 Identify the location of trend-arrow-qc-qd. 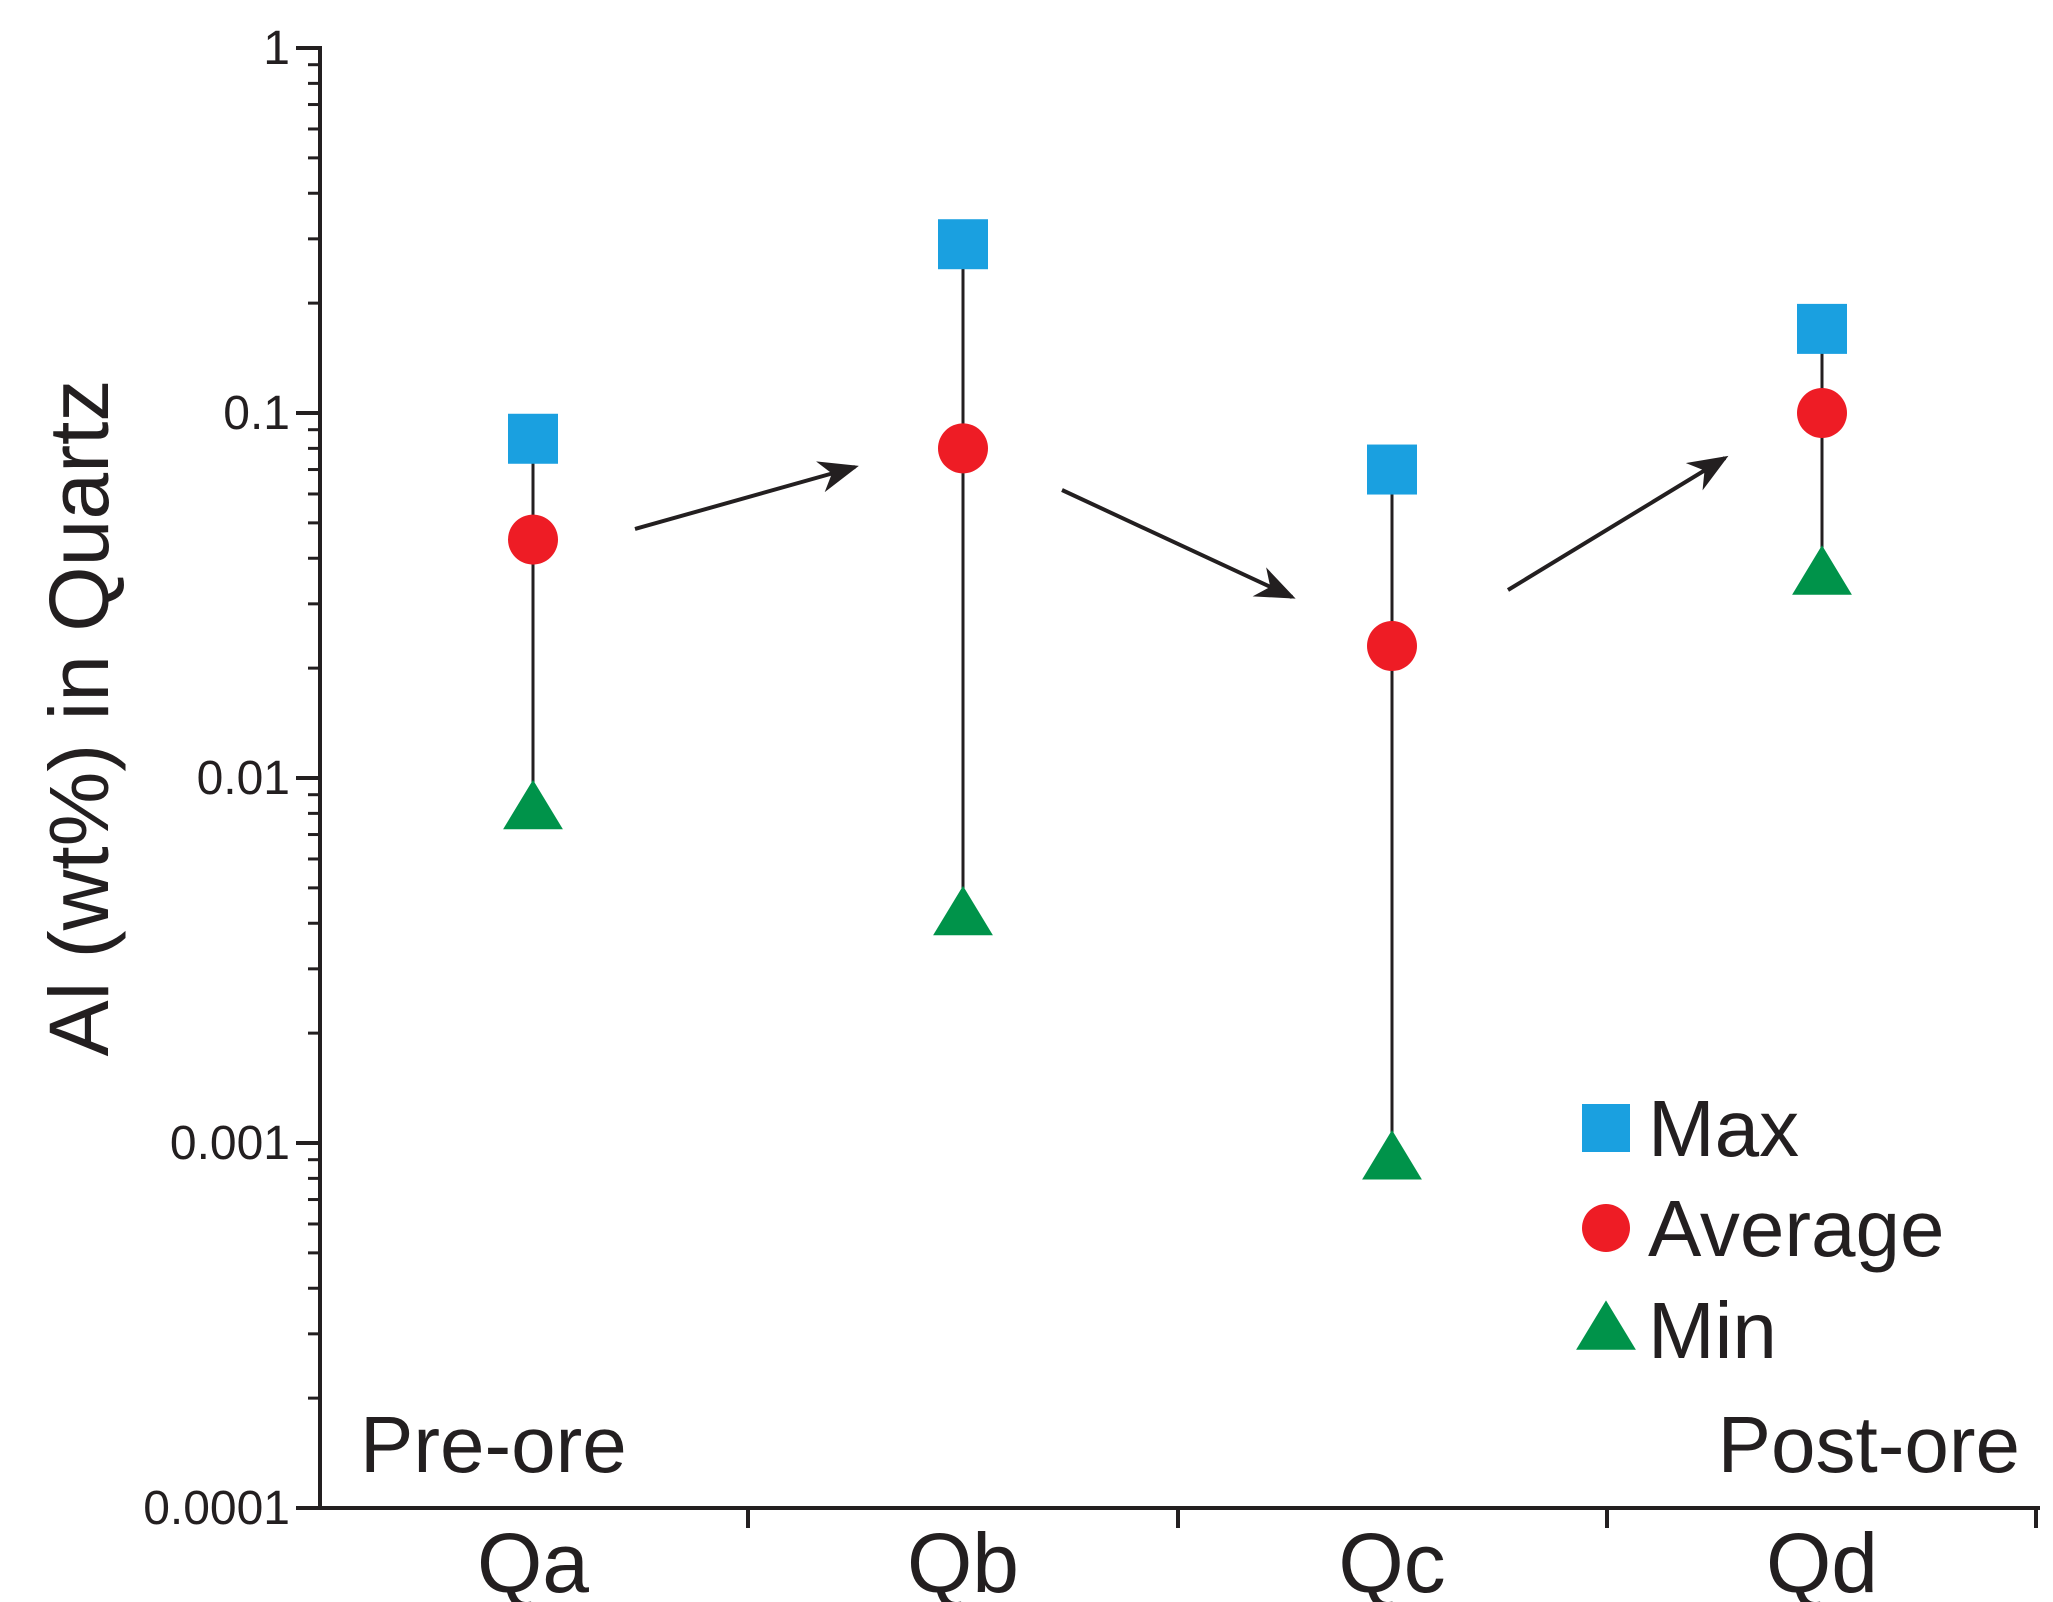
(1617, 523).